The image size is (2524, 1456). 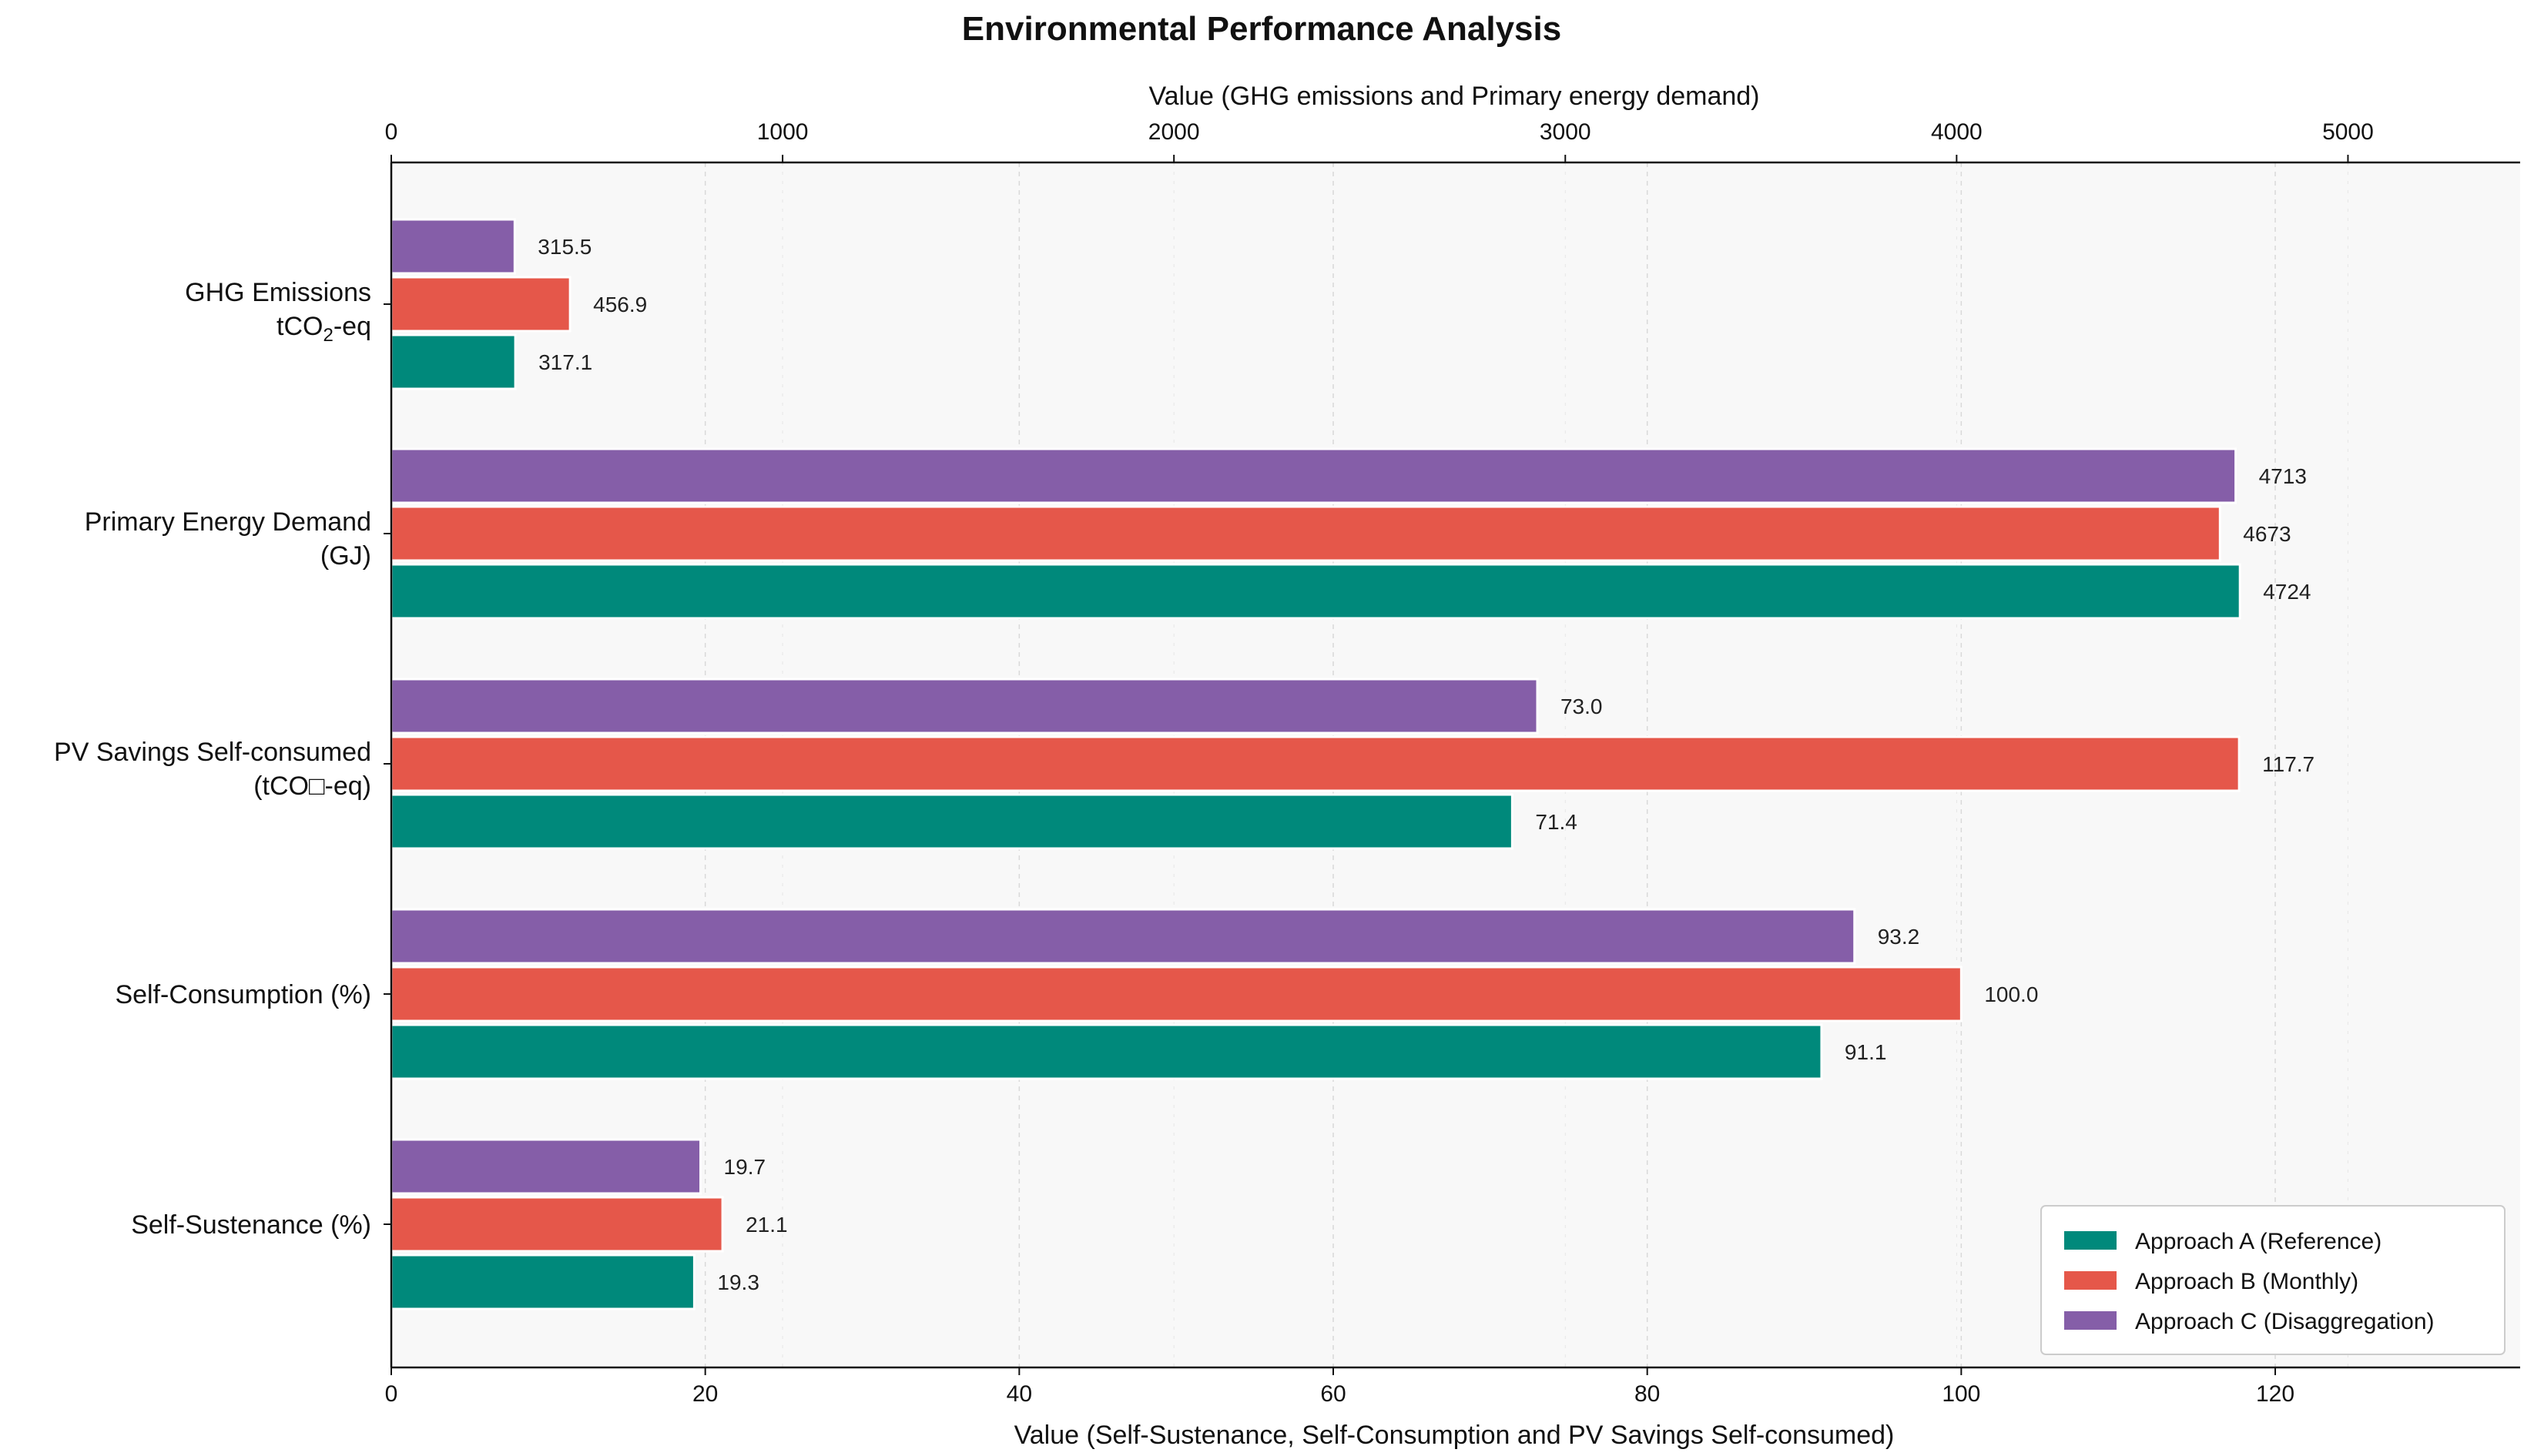 What do you see at coordinates (2246, 1282) in the screenshot?
I see `legend-label-2: Approach B (Monthly)` at bounding box center [2246, 1282].